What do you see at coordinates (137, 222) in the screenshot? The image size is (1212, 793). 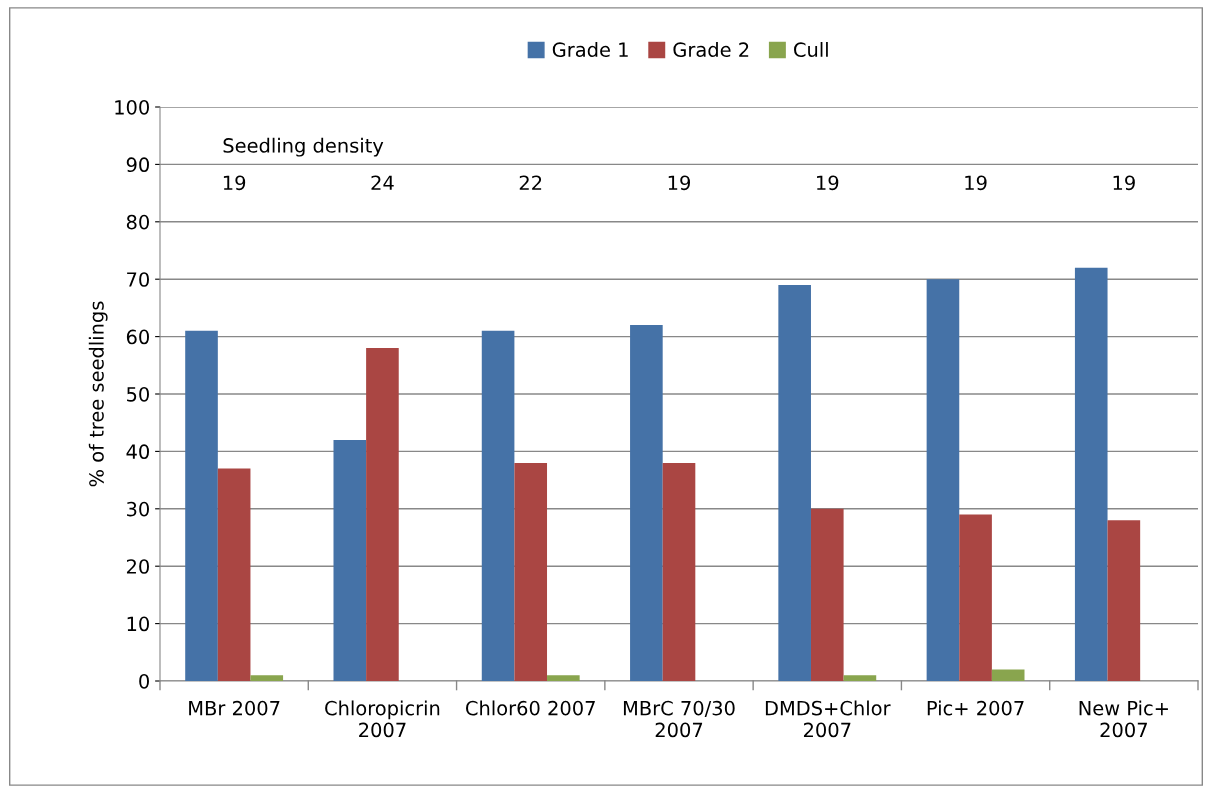 I see `y-tick-label: 80` at bounding box center [137, 222].